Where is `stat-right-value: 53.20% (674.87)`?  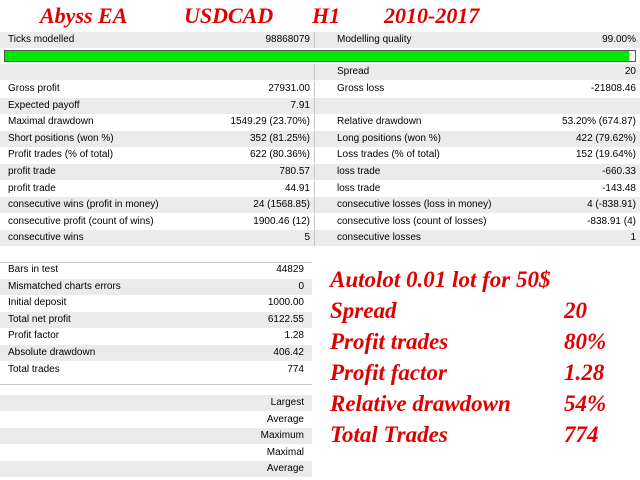
stat-right-value: 53.20% (674.87) is located at coordinates (599, 122).